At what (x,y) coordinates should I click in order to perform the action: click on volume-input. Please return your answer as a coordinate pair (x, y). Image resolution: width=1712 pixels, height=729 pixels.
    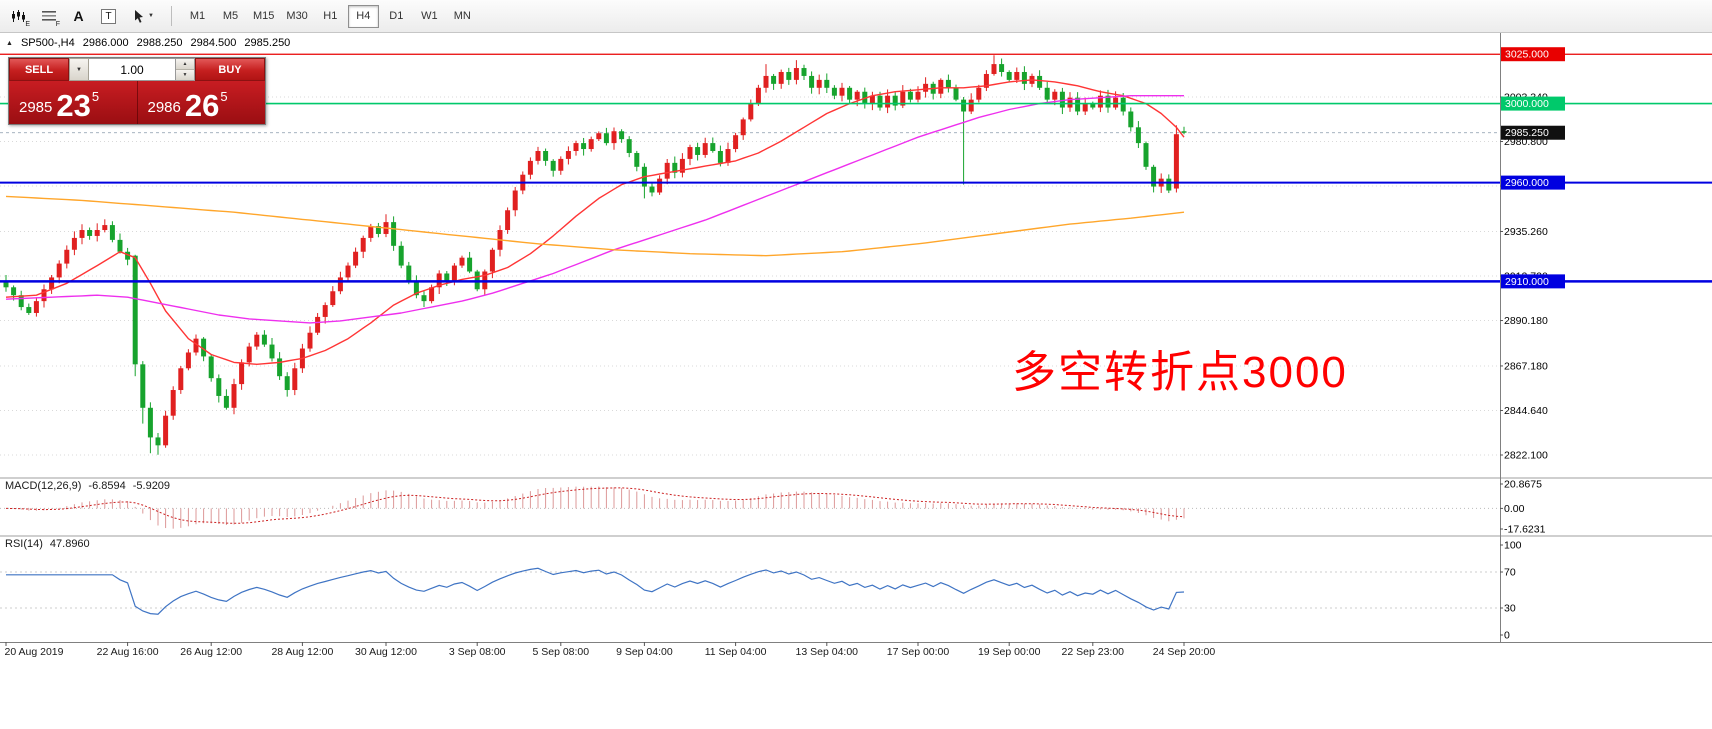
    Looking at the image, I should click on (132, 69).